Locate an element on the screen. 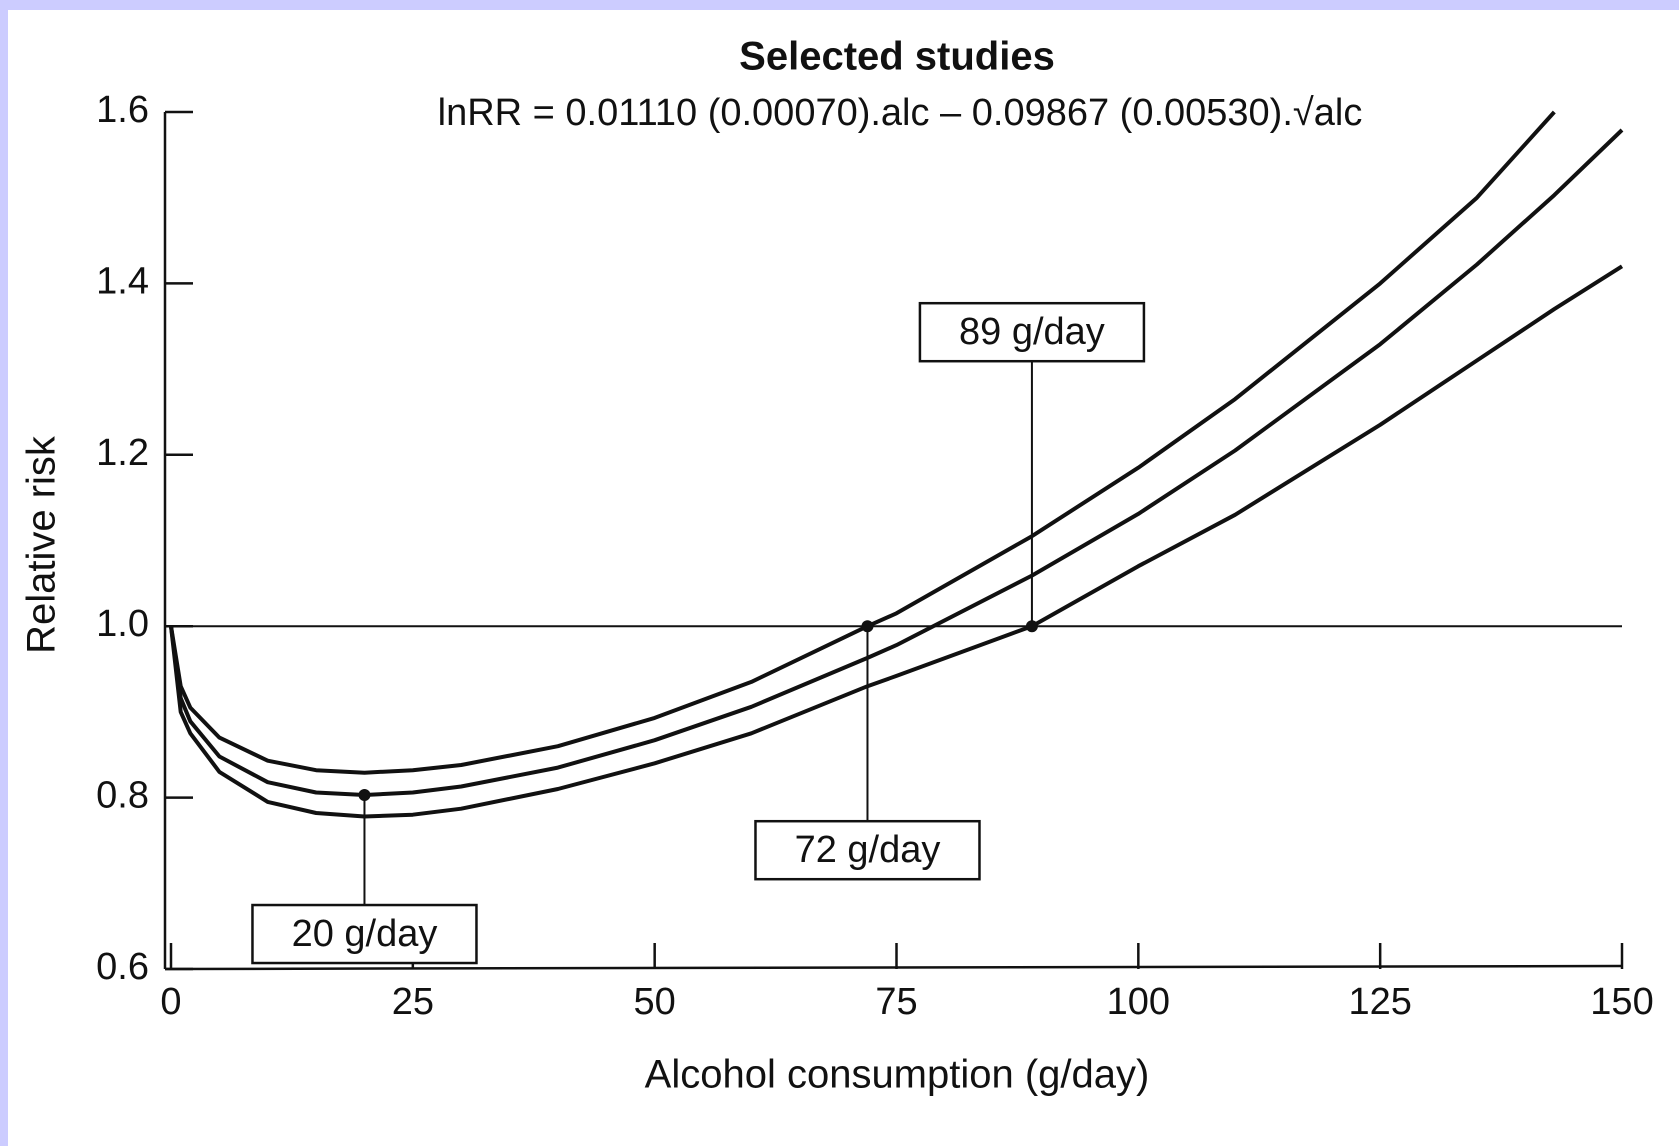  x-tick-label: 125 is located at coordinates (1379, 1002).